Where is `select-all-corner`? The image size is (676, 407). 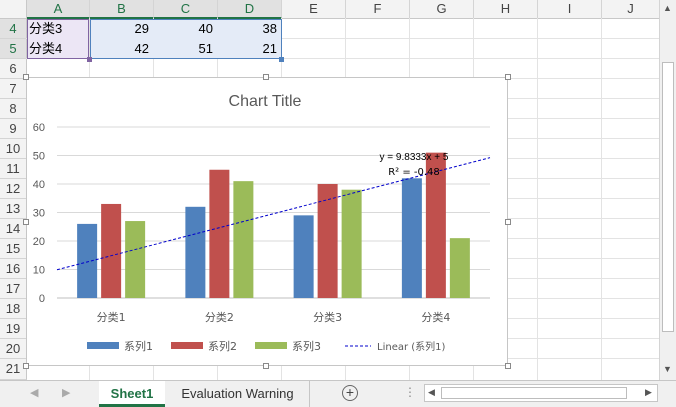 select-all-corner is located at coordinates (13, 9).